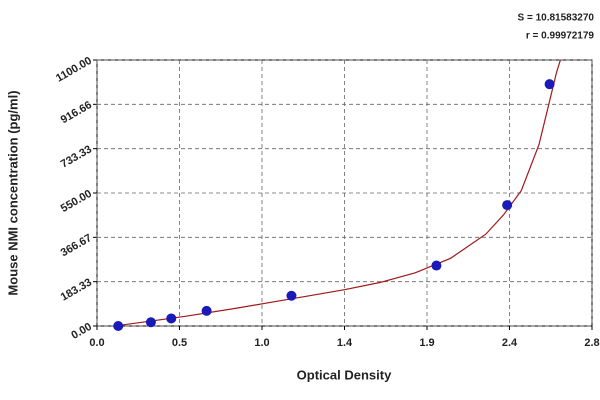 This screenshot has width=600, height=400. What do you see at coordinates (96, 343) in the screenshot?
I see `x-tick-label: 0.0` at bounding box center [96, 343].